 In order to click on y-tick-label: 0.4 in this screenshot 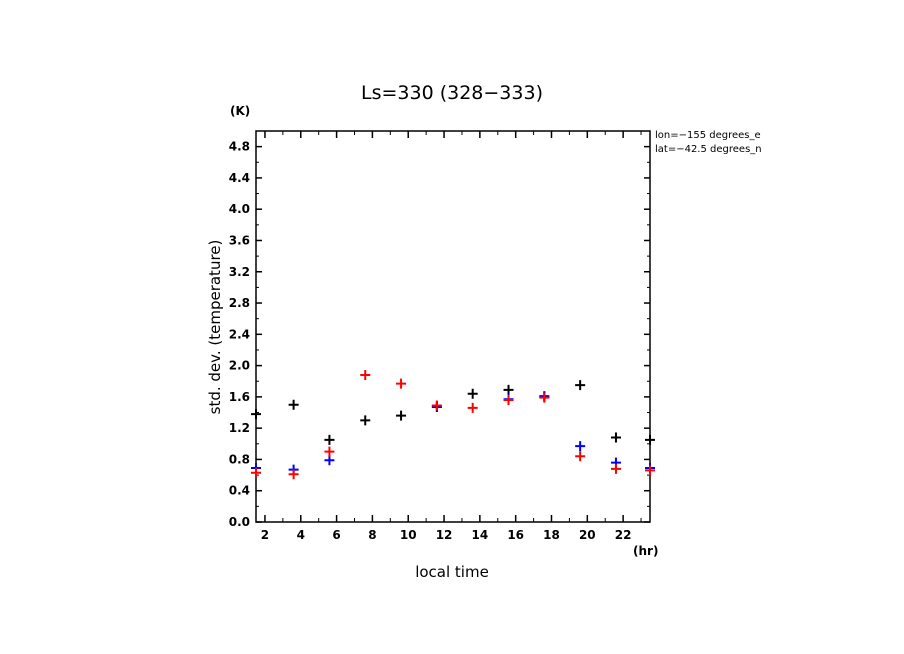, I will do `click(239, 491)`.